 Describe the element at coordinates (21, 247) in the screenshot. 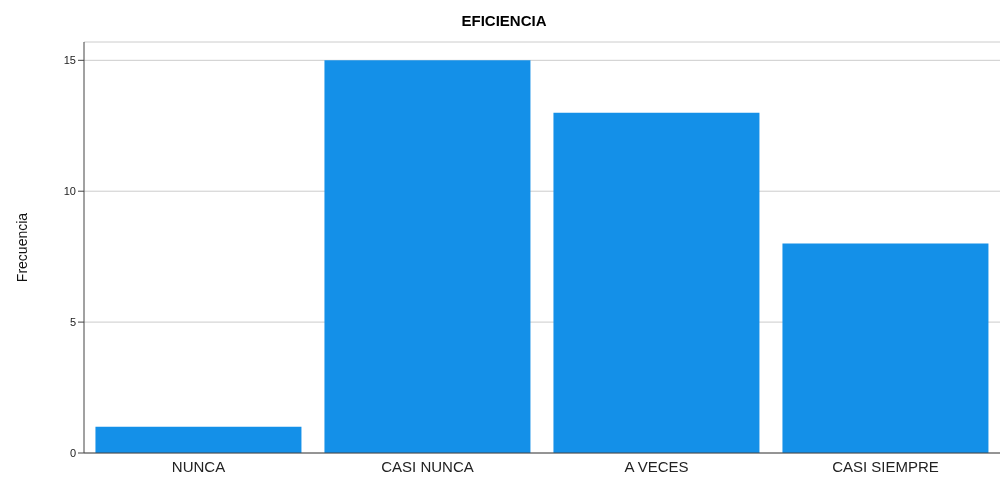

I see `y-axis-title: Frecuencia` at that location.